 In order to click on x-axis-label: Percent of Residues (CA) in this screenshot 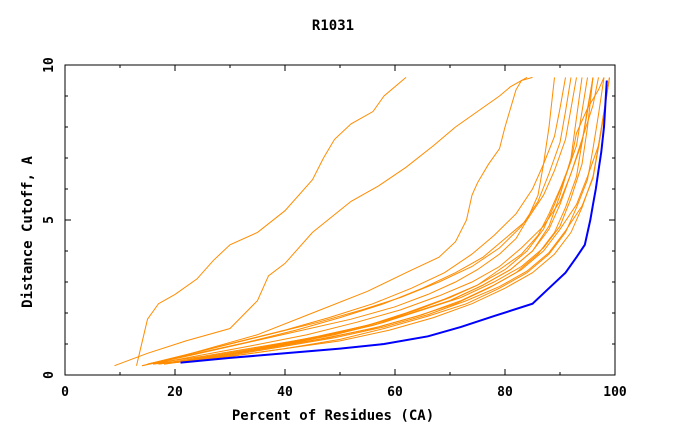, I will do `click(333, 416)`.